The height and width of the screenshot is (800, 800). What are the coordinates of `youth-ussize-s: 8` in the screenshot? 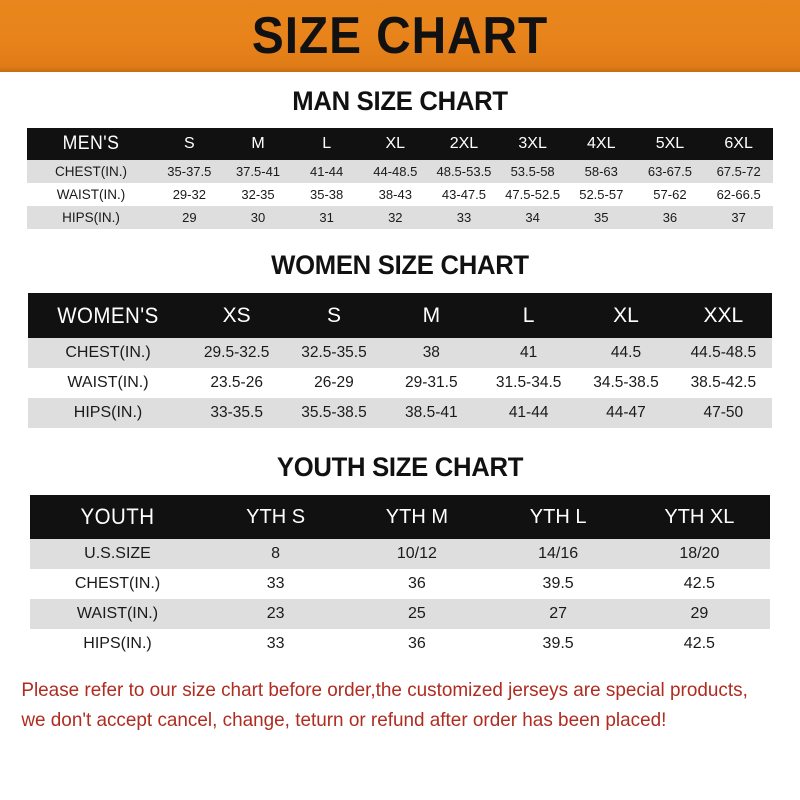 It's located at (276, 553).